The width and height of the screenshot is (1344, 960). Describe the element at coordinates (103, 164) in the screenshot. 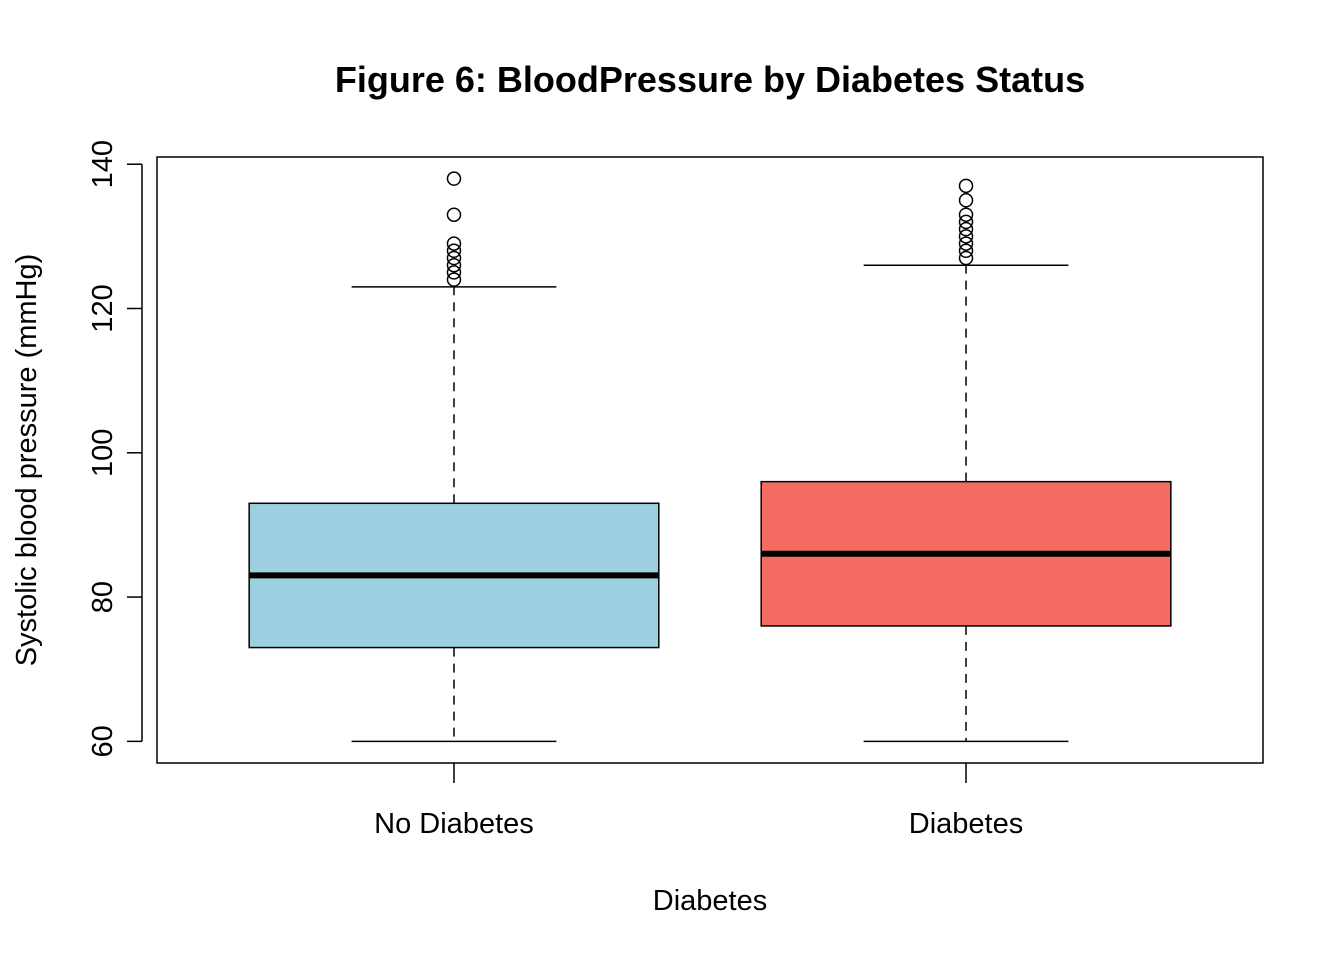

I see `y-tick-label: 140` at that location.